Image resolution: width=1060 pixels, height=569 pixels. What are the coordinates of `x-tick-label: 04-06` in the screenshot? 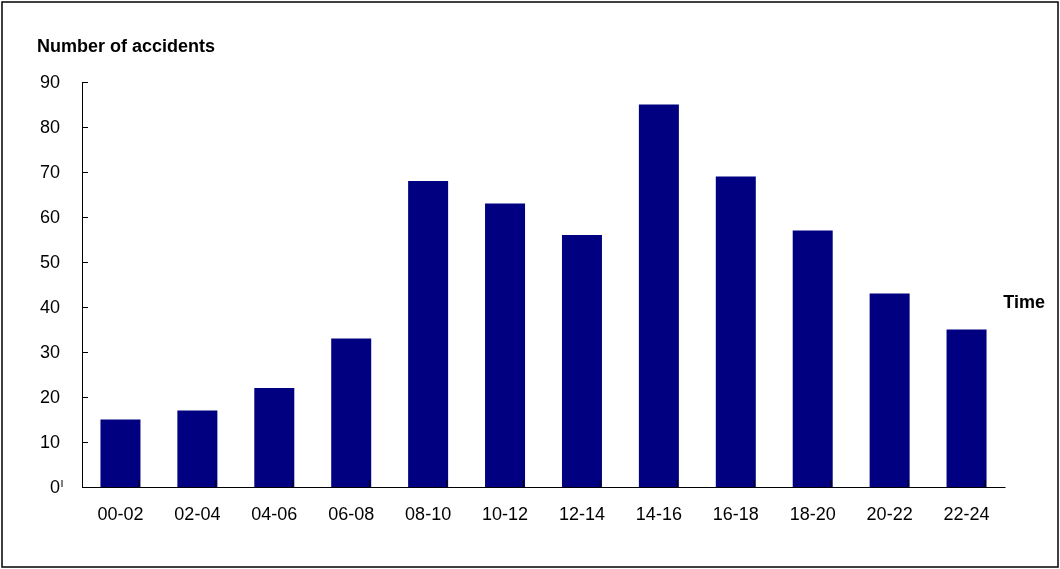 It's located at (274, 513).